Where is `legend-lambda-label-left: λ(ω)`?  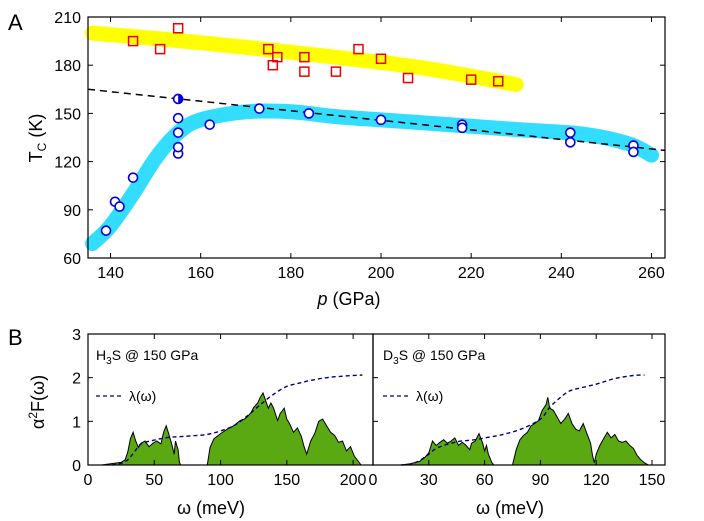 legend-lambda-label-left: λ(ω) is located at coordinates (142, 396).